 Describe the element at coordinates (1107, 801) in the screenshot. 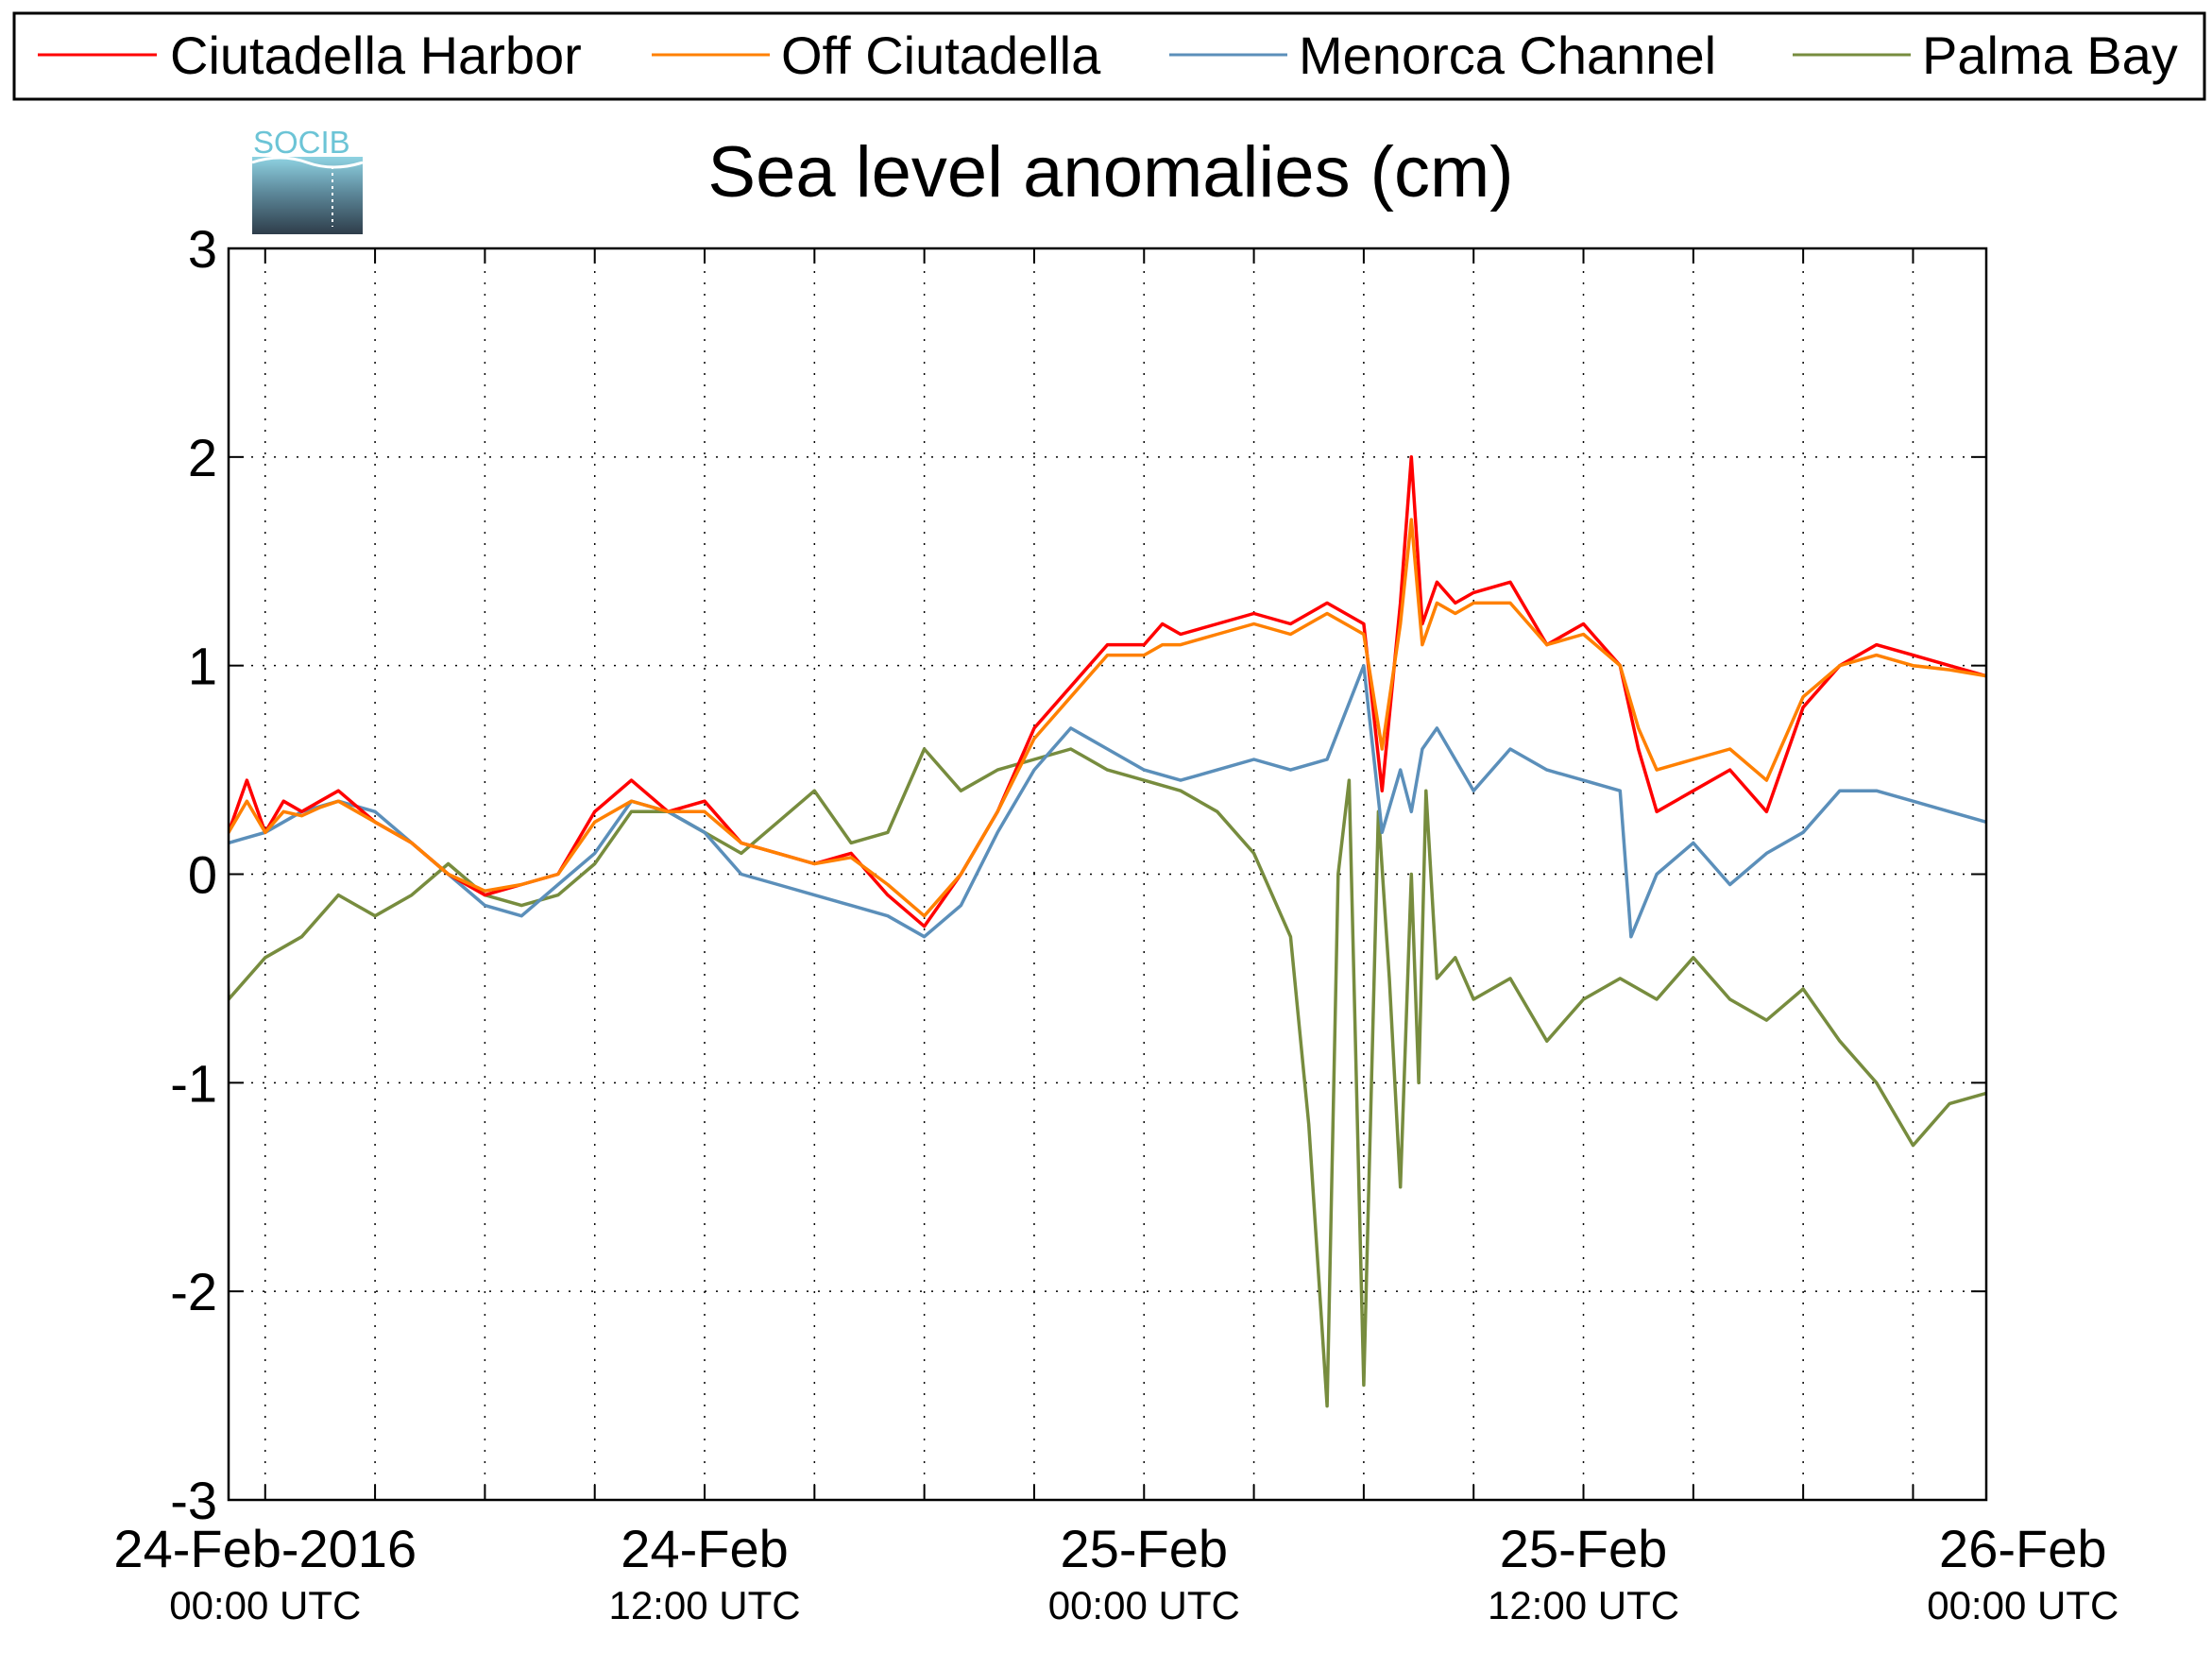

I see `series-line-menorca-channel` at that location.